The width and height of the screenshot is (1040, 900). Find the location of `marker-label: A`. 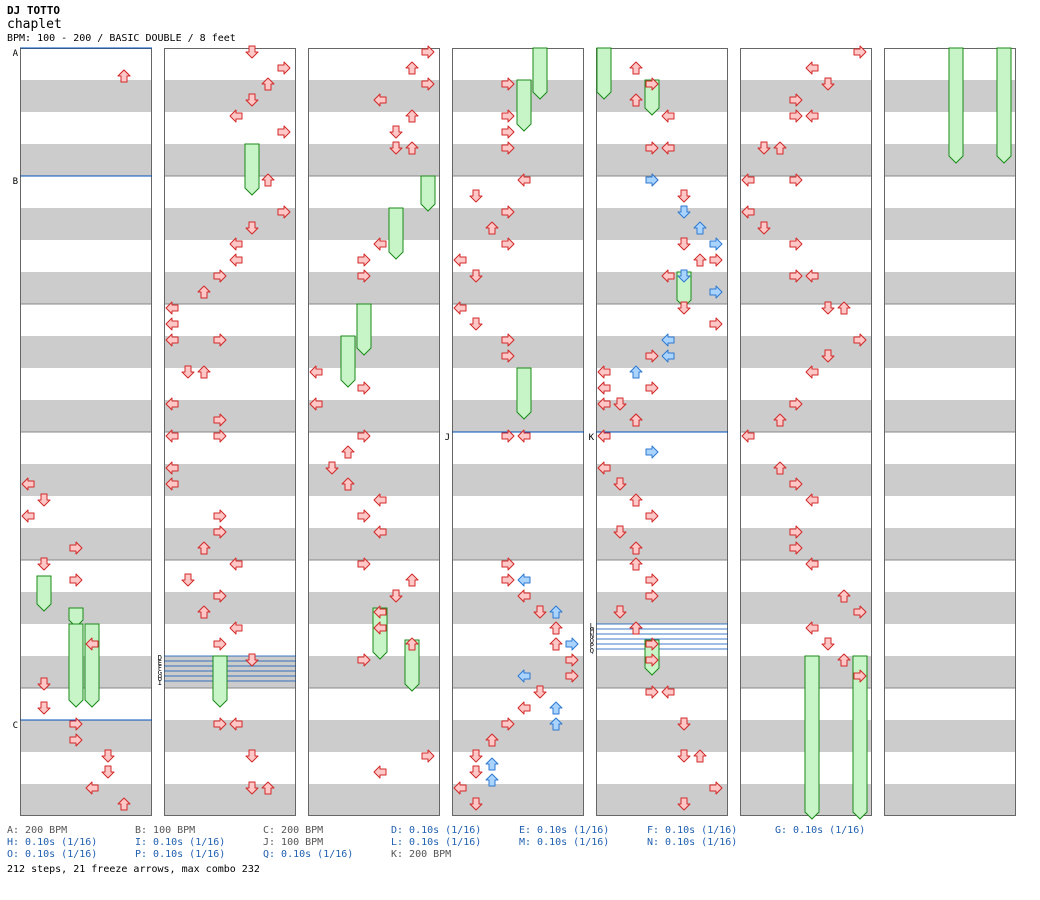

marker-label: A is located at coordinates (16, 54).